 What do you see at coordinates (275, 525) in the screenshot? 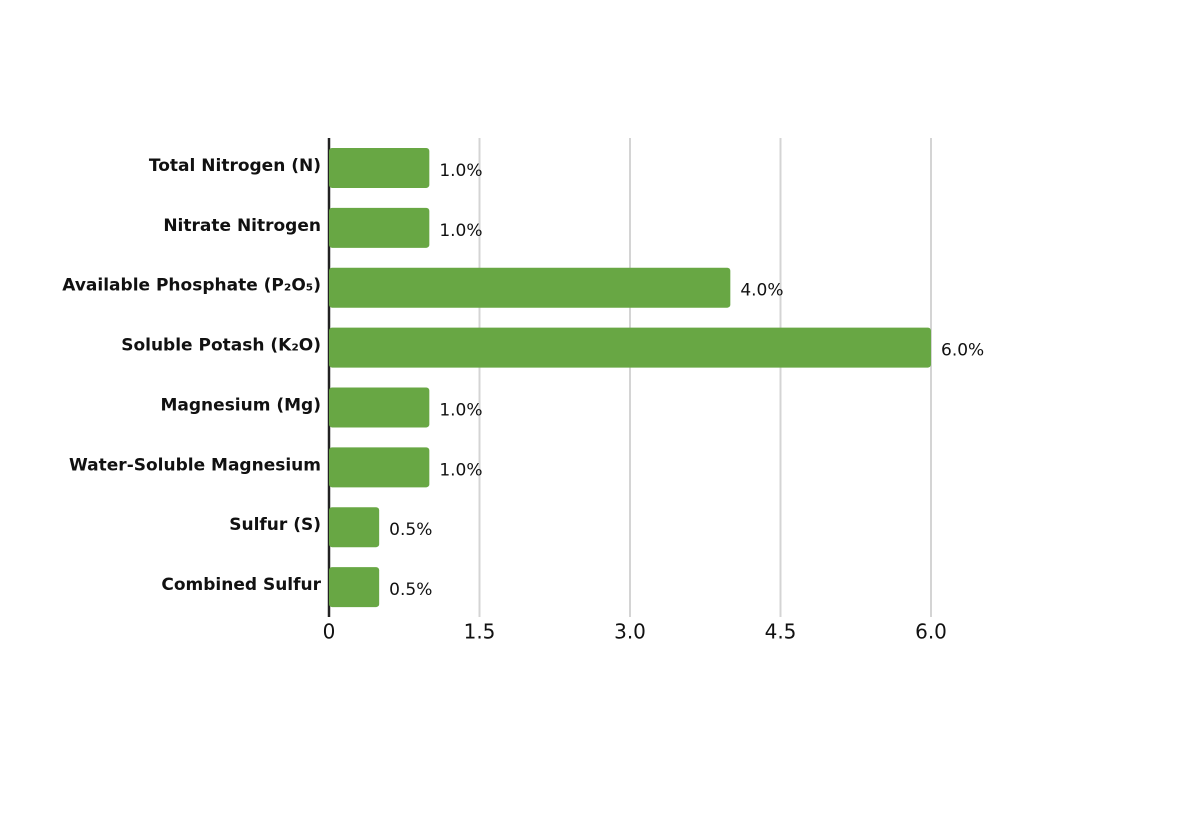
I see `y-tick-label: Sulfur (S)` at bounding box center [275, 525].